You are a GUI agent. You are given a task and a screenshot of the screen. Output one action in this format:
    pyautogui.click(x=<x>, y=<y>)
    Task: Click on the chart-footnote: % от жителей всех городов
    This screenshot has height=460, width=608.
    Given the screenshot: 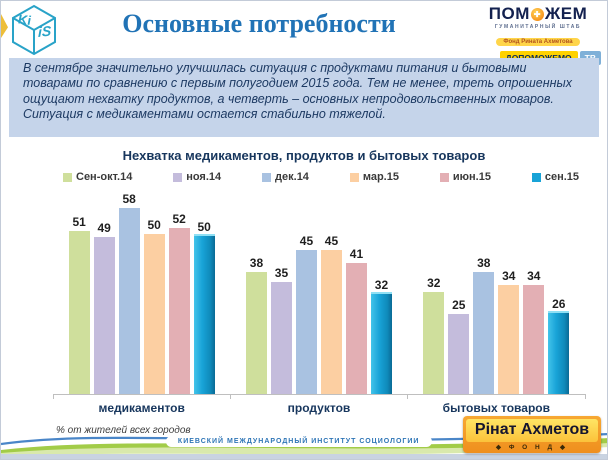 What is the action you would take?
    pyautogui.click(x=123, y=430)
    